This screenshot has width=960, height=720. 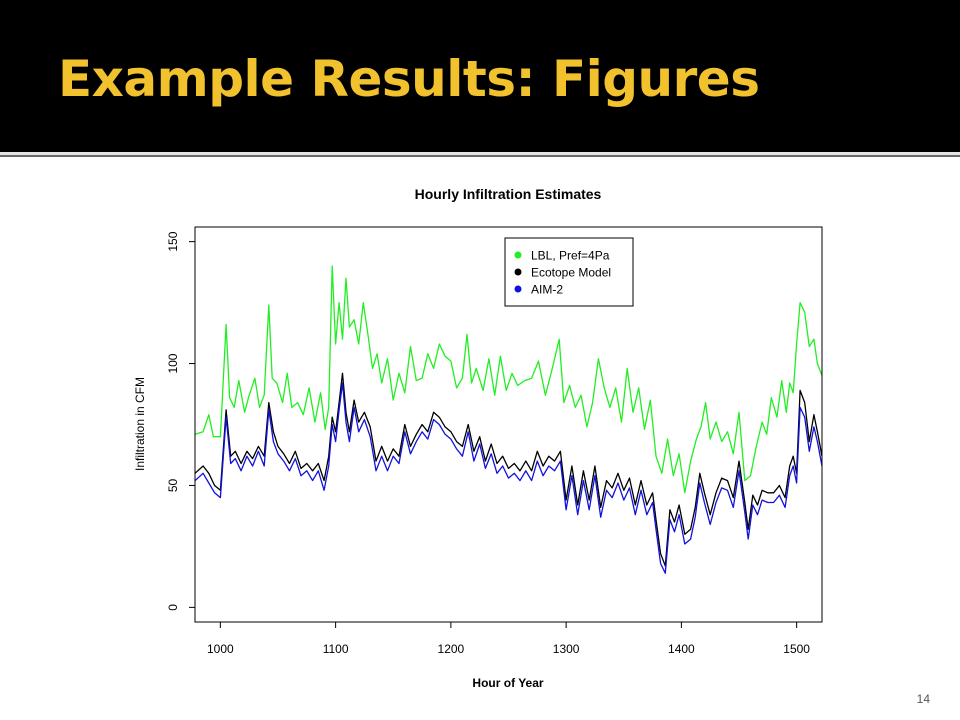 I want to click on legend-label: Ecotope Model, so click(x=571, y=273).